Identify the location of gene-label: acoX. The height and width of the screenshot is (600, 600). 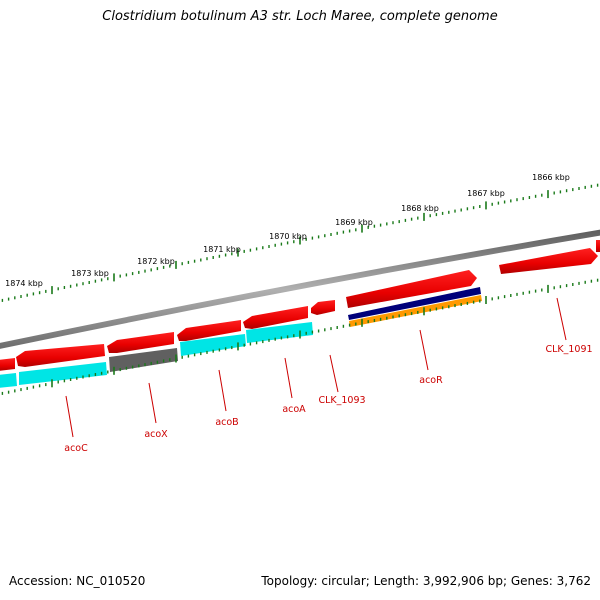
(156, 434).